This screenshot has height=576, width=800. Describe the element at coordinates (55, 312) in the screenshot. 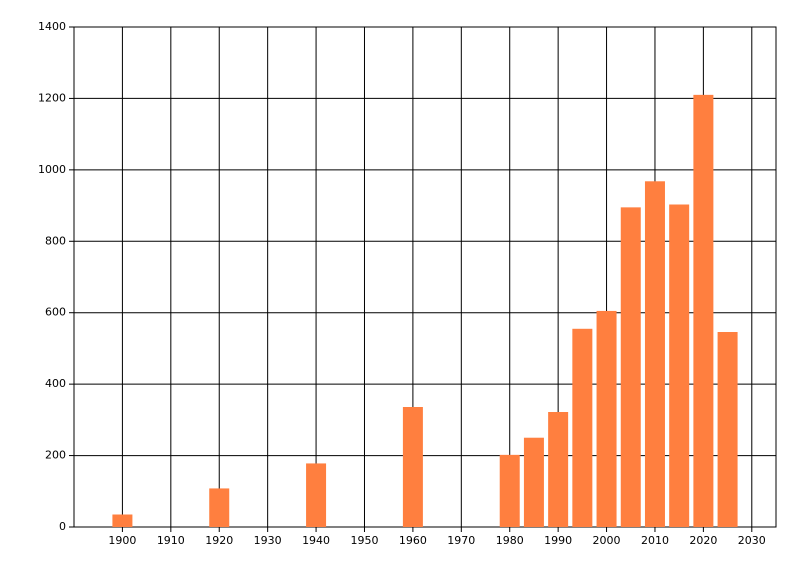

I see `y-tick-label: 600` at that location.